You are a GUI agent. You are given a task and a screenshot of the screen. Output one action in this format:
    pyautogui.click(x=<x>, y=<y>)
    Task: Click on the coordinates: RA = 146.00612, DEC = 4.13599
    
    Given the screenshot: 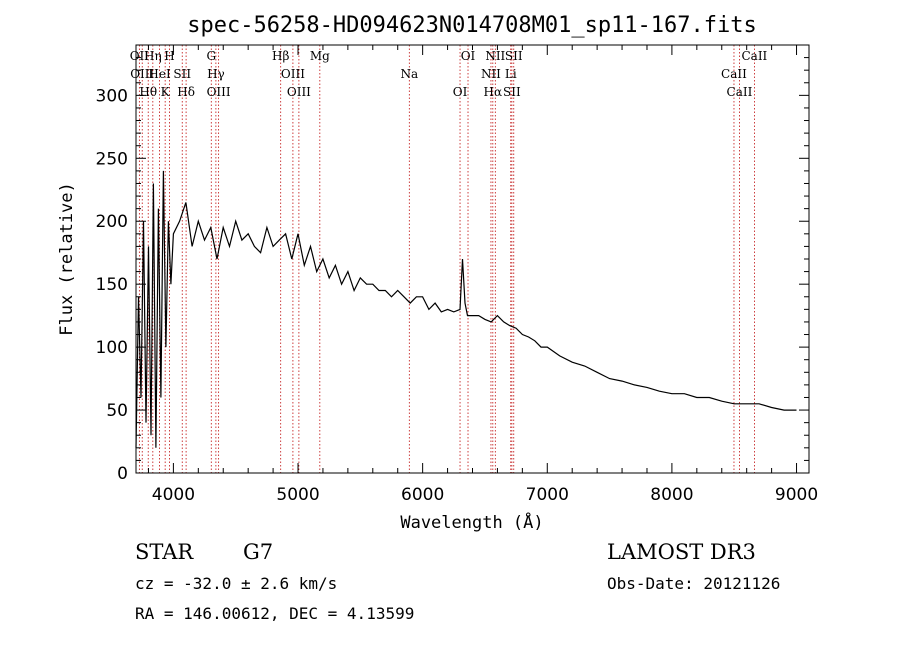 What is the action you would take?
    pyautogui.click(x=275, y=613)
    